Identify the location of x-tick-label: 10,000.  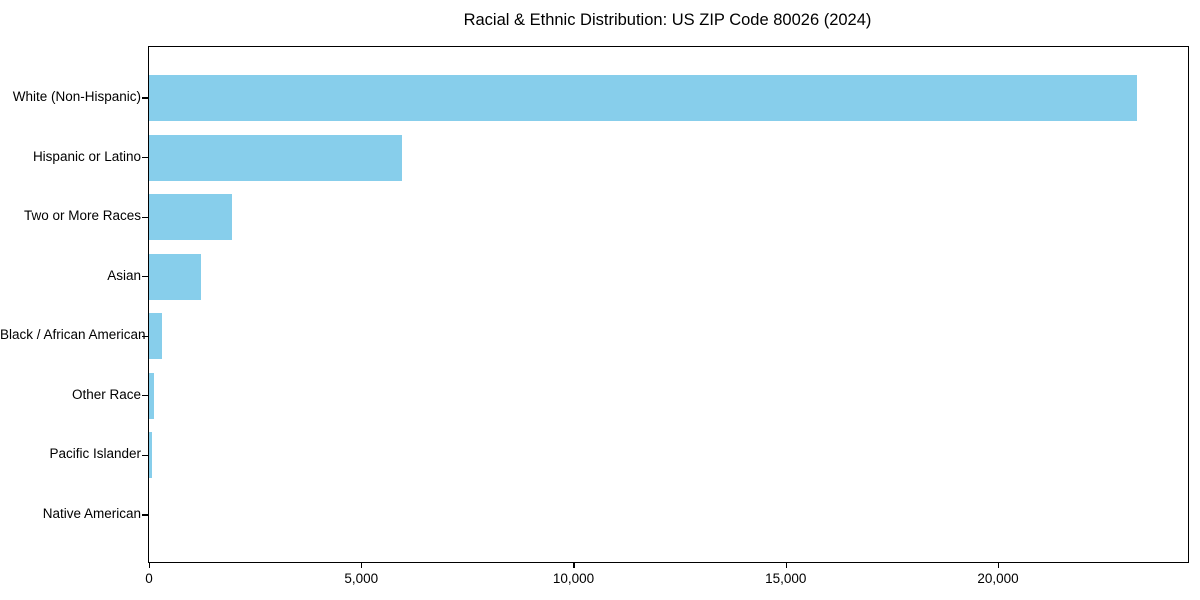
(573, 578).